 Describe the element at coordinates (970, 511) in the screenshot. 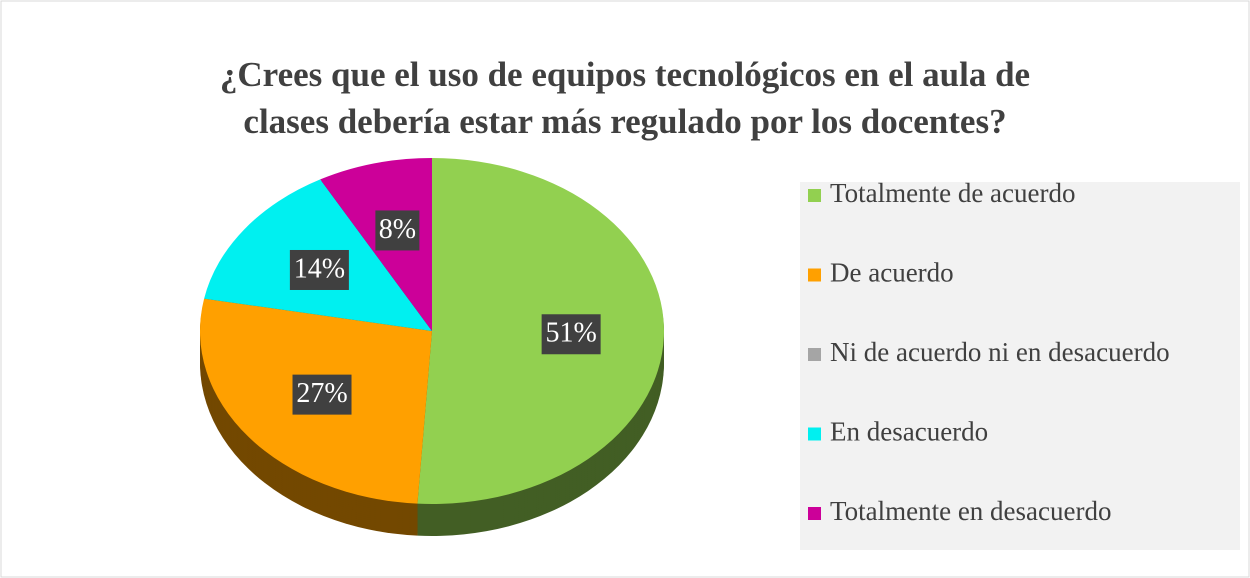

I see `legend-label: Totalmente en desacuerdo` at that location.